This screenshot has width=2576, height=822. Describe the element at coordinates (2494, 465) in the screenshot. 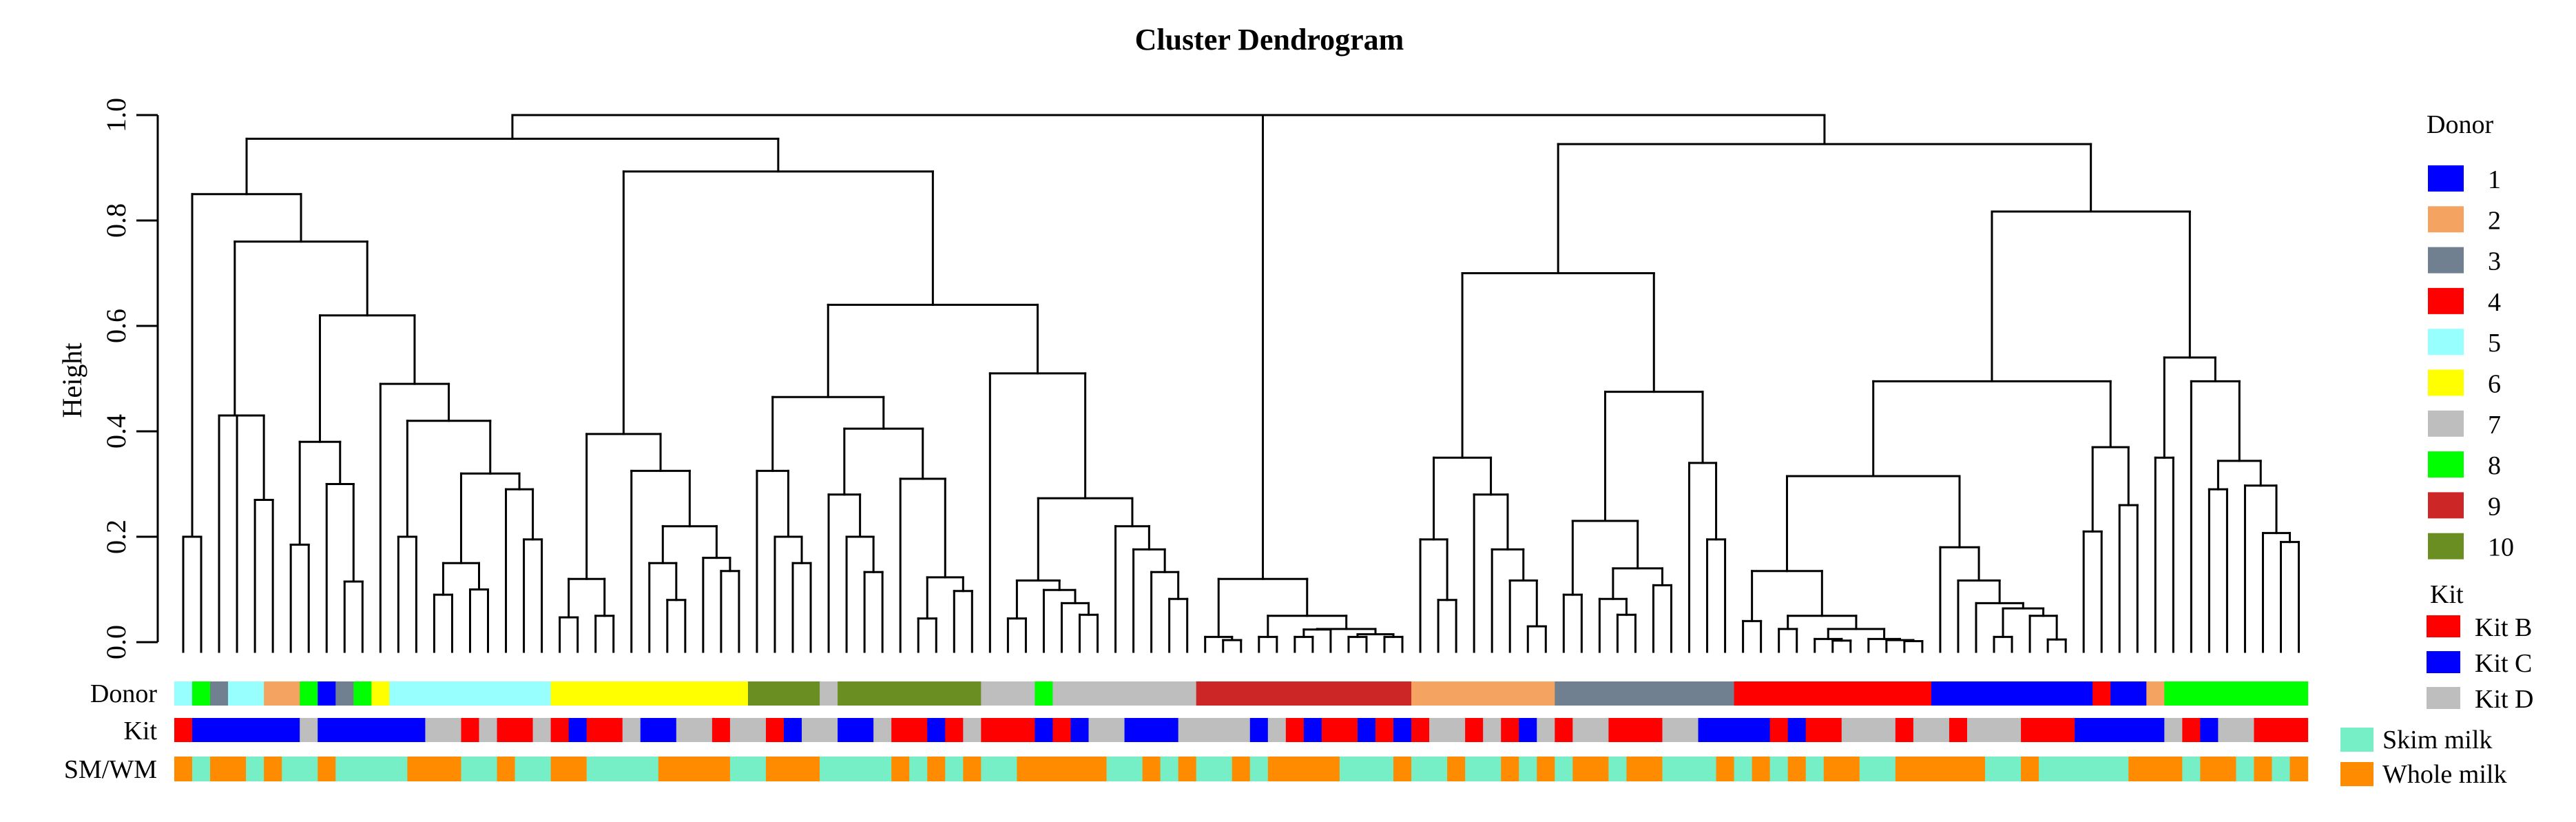

I see `legend-donor-label: 8` at that location.